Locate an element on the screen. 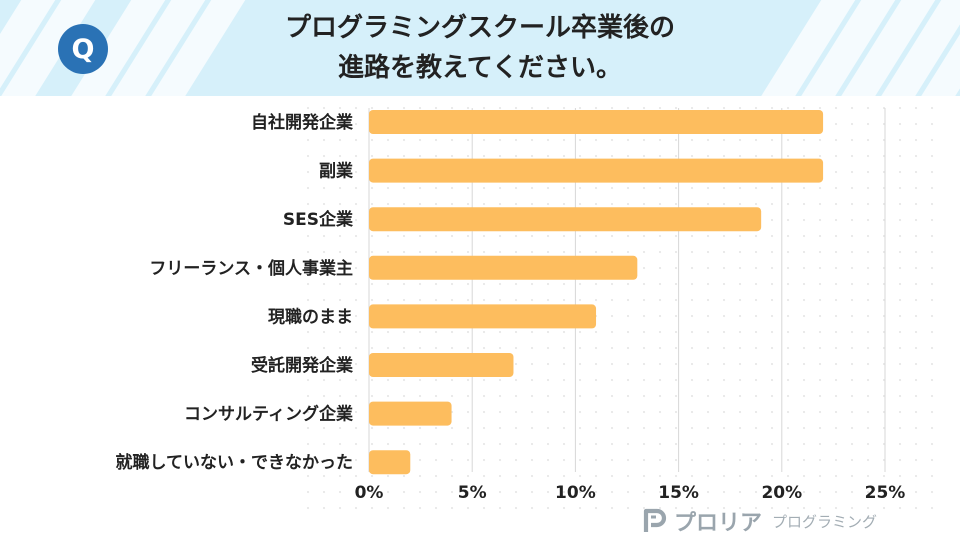 The height and width of the screenshot is (540, 960). question-badge-icon: Q is located at coordinates (83, 49).